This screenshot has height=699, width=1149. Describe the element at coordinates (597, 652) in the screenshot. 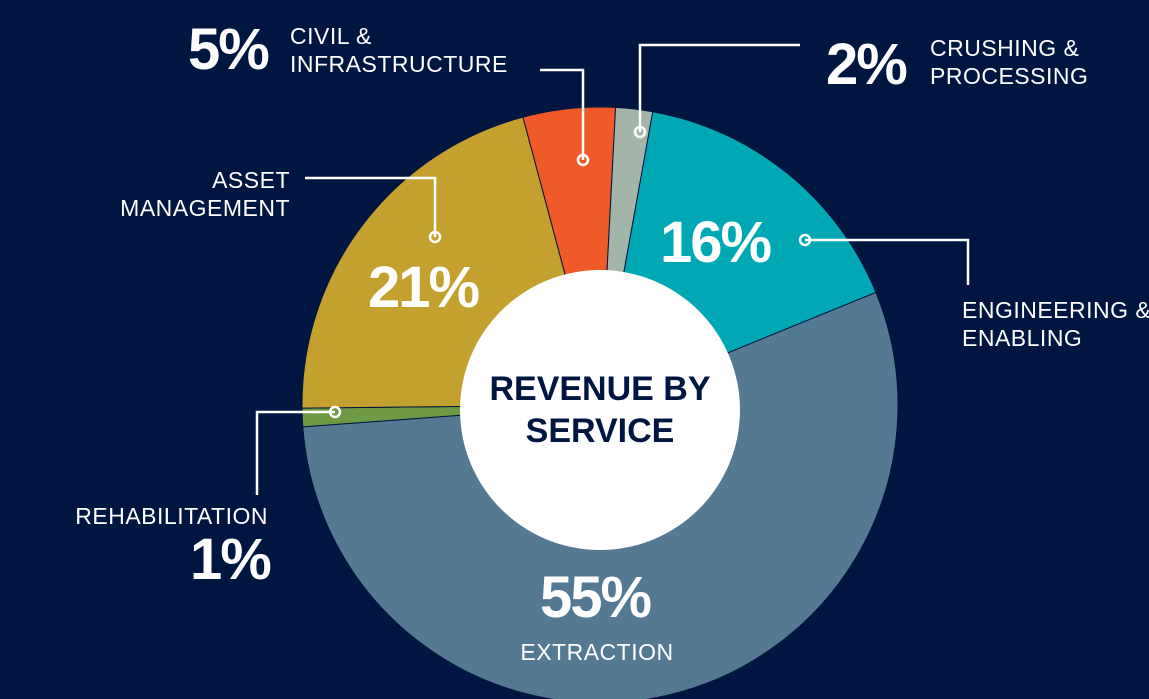

I see `category-label: EXTRACTION` at that location.